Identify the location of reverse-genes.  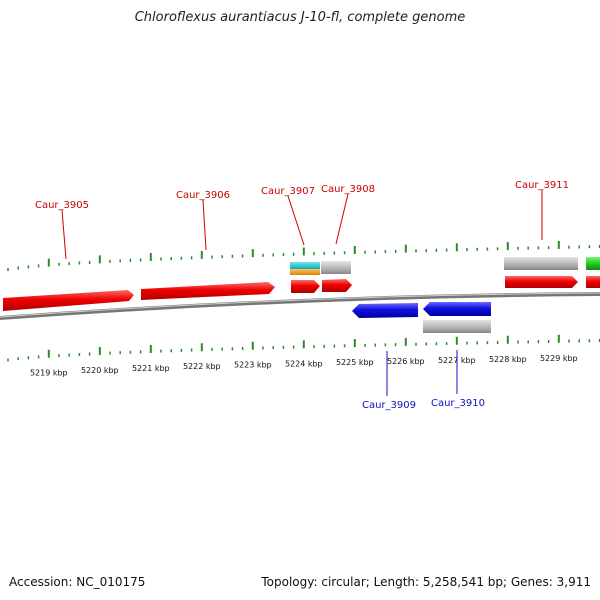
(421, 317).